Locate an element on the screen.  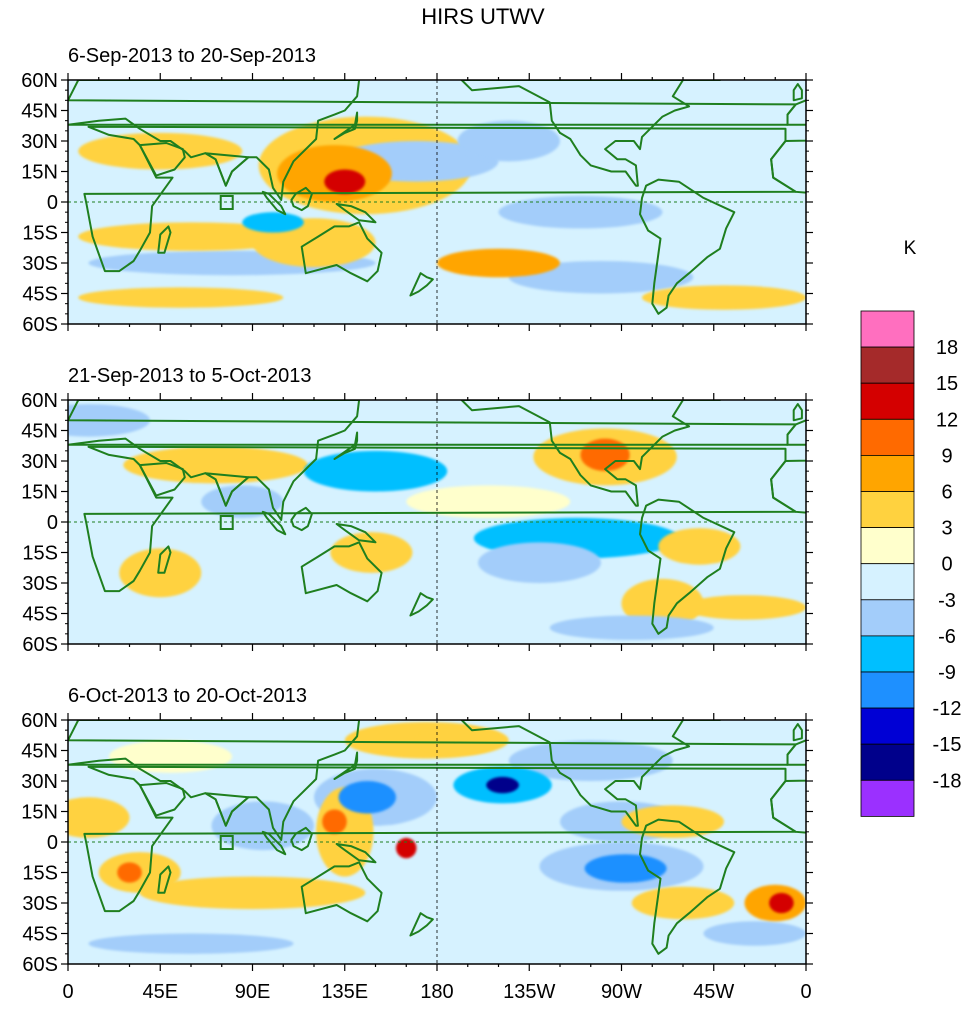
colorbar-ticks: 18 15 12 9 6 3 0 -3 -6 -9 -12 -15 -18 is located at coordinates (947, 564).